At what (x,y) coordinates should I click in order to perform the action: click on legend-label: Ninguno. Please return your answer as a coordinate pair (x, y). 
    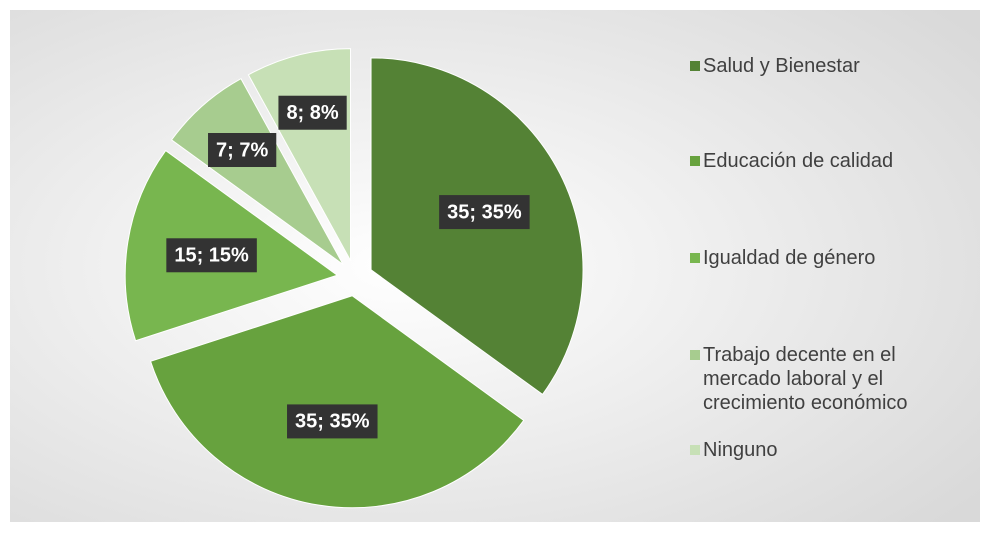
    Looking at the image, I should click on (740, 450).